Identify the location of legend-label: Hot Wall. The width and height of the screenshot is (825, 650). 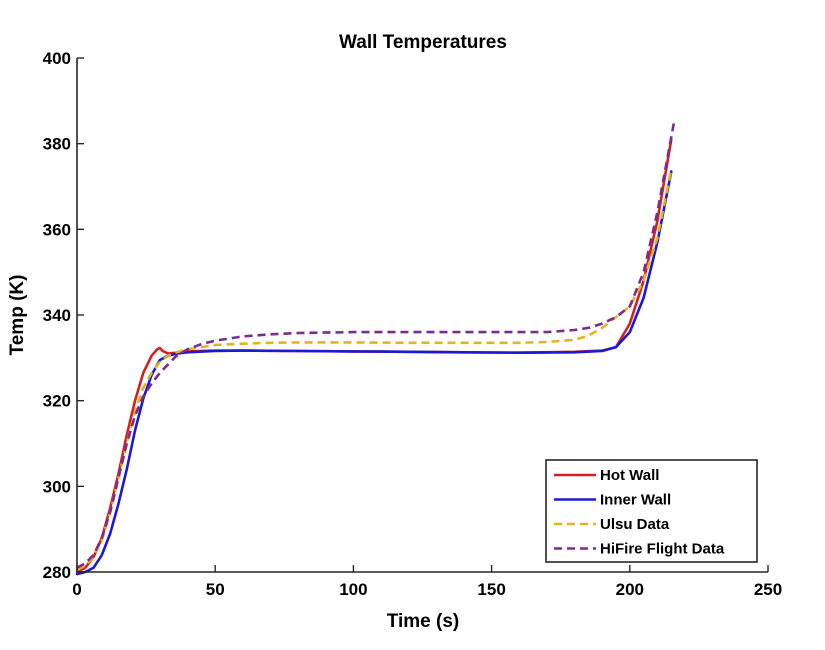
(629, 475).